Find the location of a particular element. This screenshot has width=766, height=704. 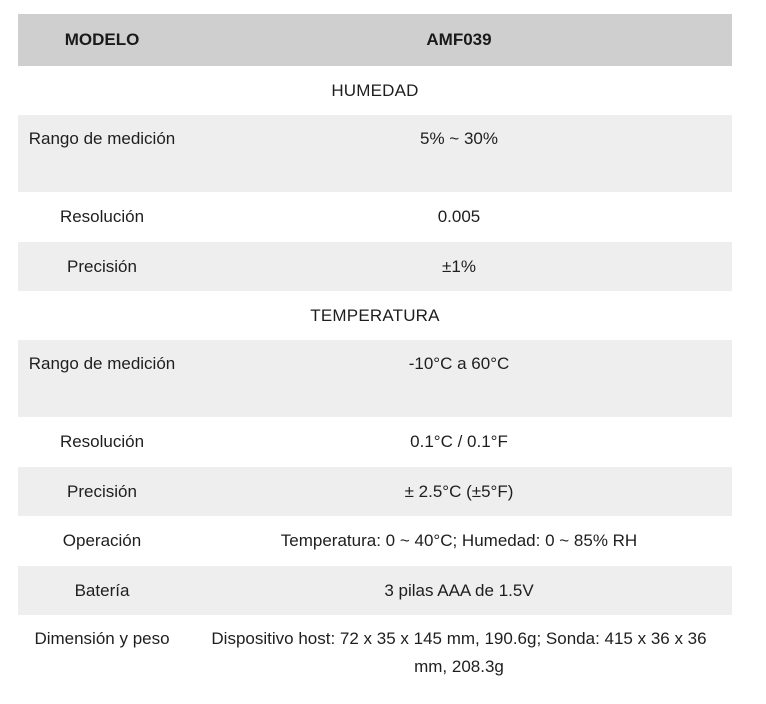

table-row: Rango de medición -10°C a 60°C is located at coordinates (375, 378).